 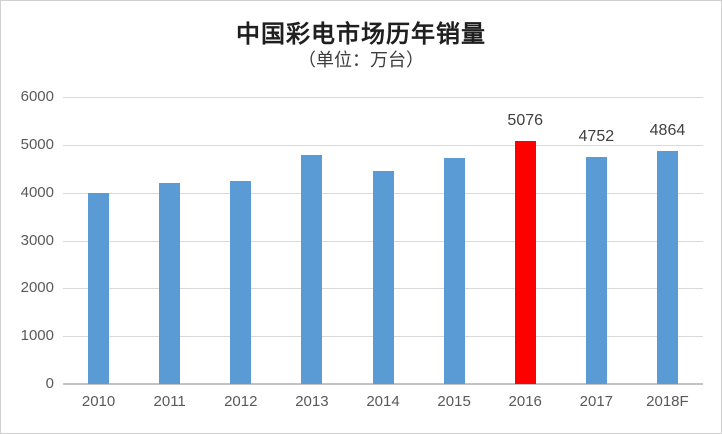 What do you see at coordinates (361, 60) in the screenshot?
I see `chart-subtitle: （单位：万台）` at bounding box center [361, 60].